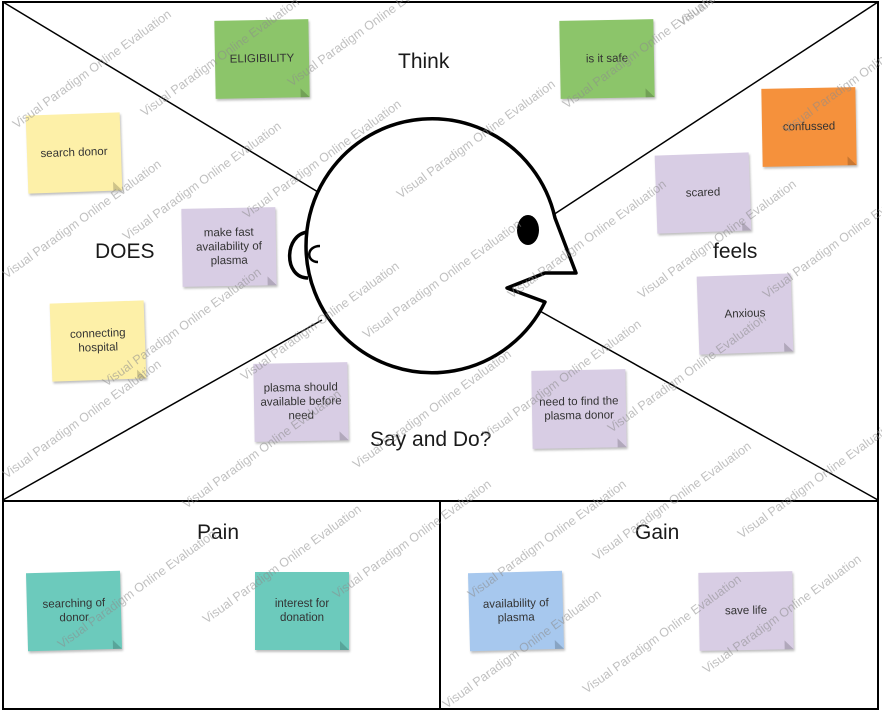 This screenshot has height=712, width=882. What do you see at coordinates (746, 611) in the screenshot?
I see `note-save-life: save life` at bounding box center [746, 611].